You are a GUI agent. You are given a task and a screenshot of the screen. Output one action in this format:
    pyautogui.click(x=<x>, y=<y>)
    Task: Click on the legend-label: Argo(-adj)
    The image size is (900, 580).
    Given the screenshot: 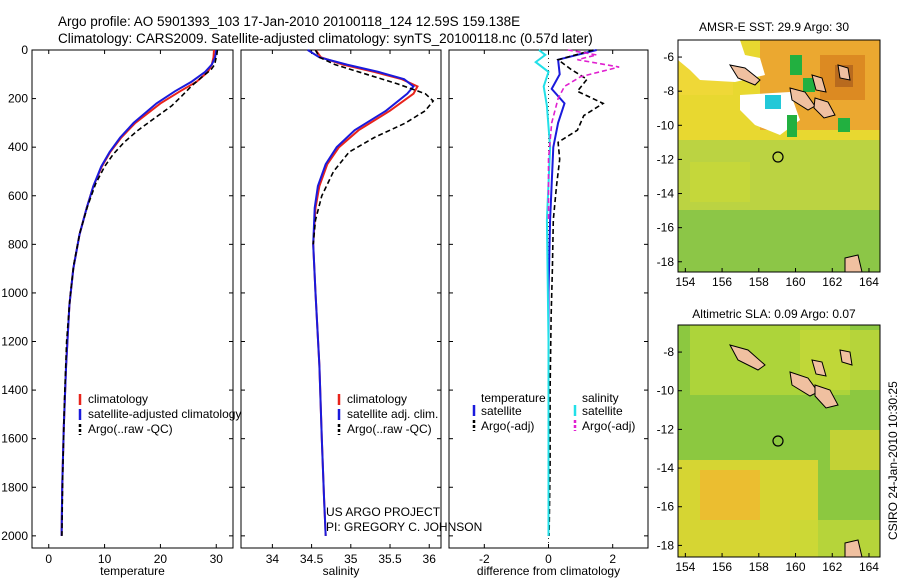 What is the action you would take?
    pyautogui.click(x=507, y=426)
    